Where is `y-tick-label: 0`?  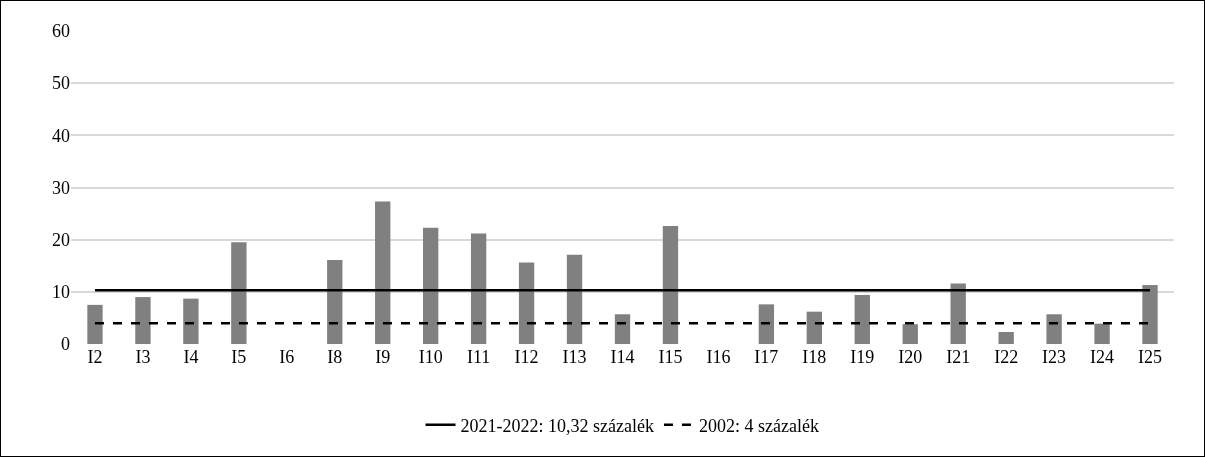
y-tick-label: 0 is located at coordinates (65, 344).